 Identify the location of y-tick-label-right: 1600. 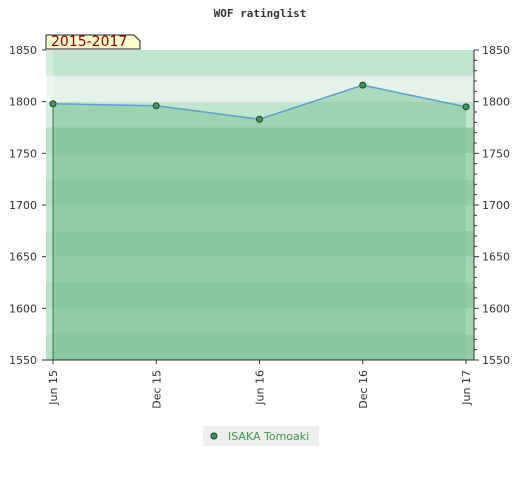
(496, 308).